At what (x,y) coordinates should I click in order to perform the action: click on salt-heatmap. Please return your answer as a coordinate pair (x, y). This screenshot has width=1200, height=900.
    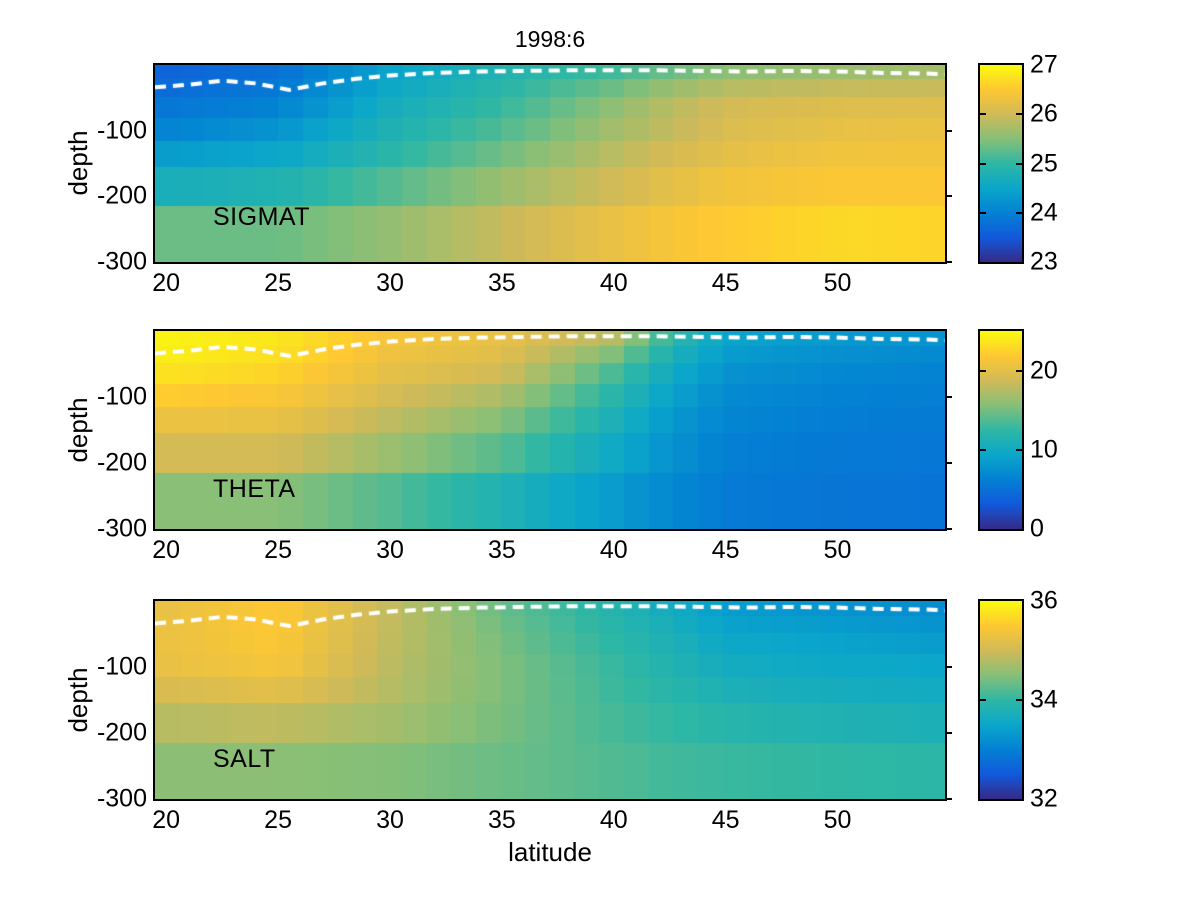
    Looking at the image, I should click on (550, 700).